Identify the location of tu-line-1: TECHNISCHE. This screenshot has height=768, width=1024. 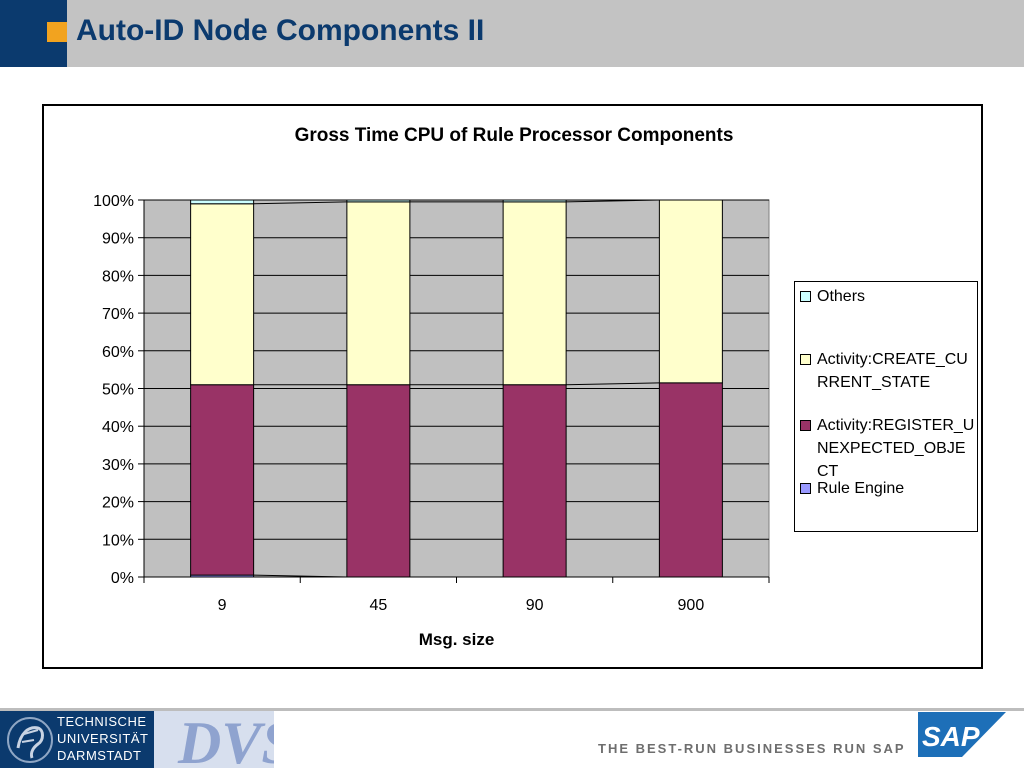
(102, 721).